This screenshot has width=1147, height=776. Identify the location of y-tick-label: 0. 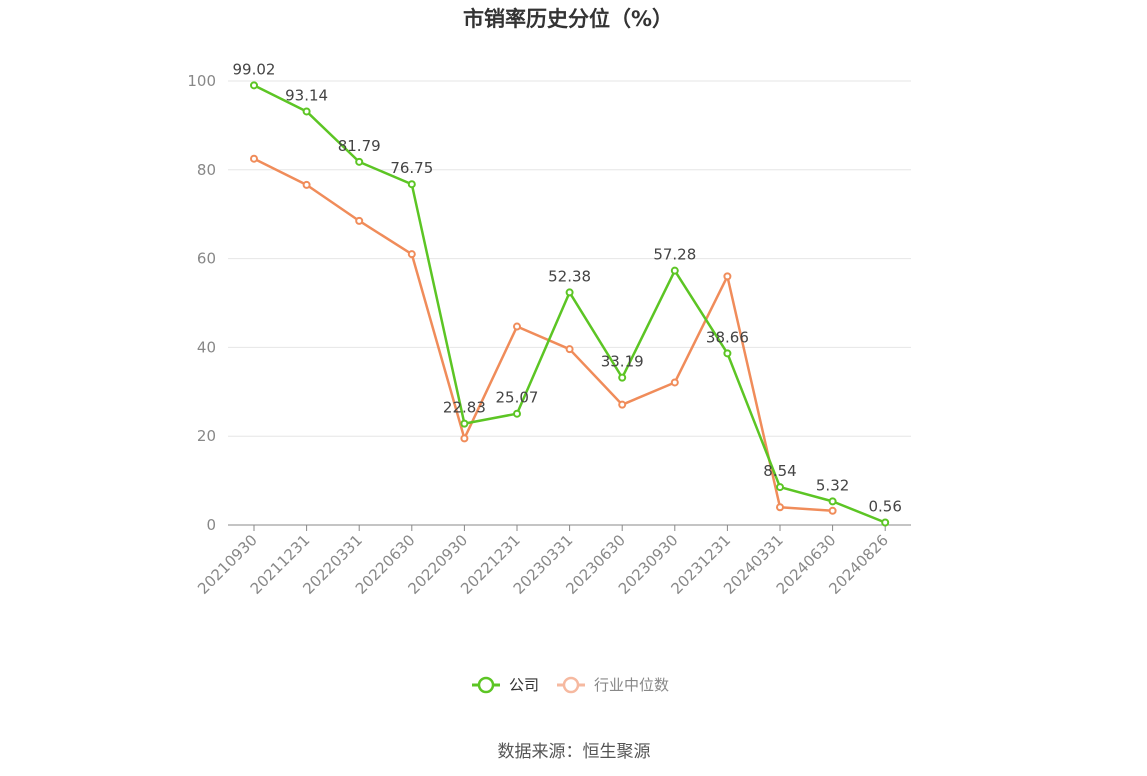
(211, 525).